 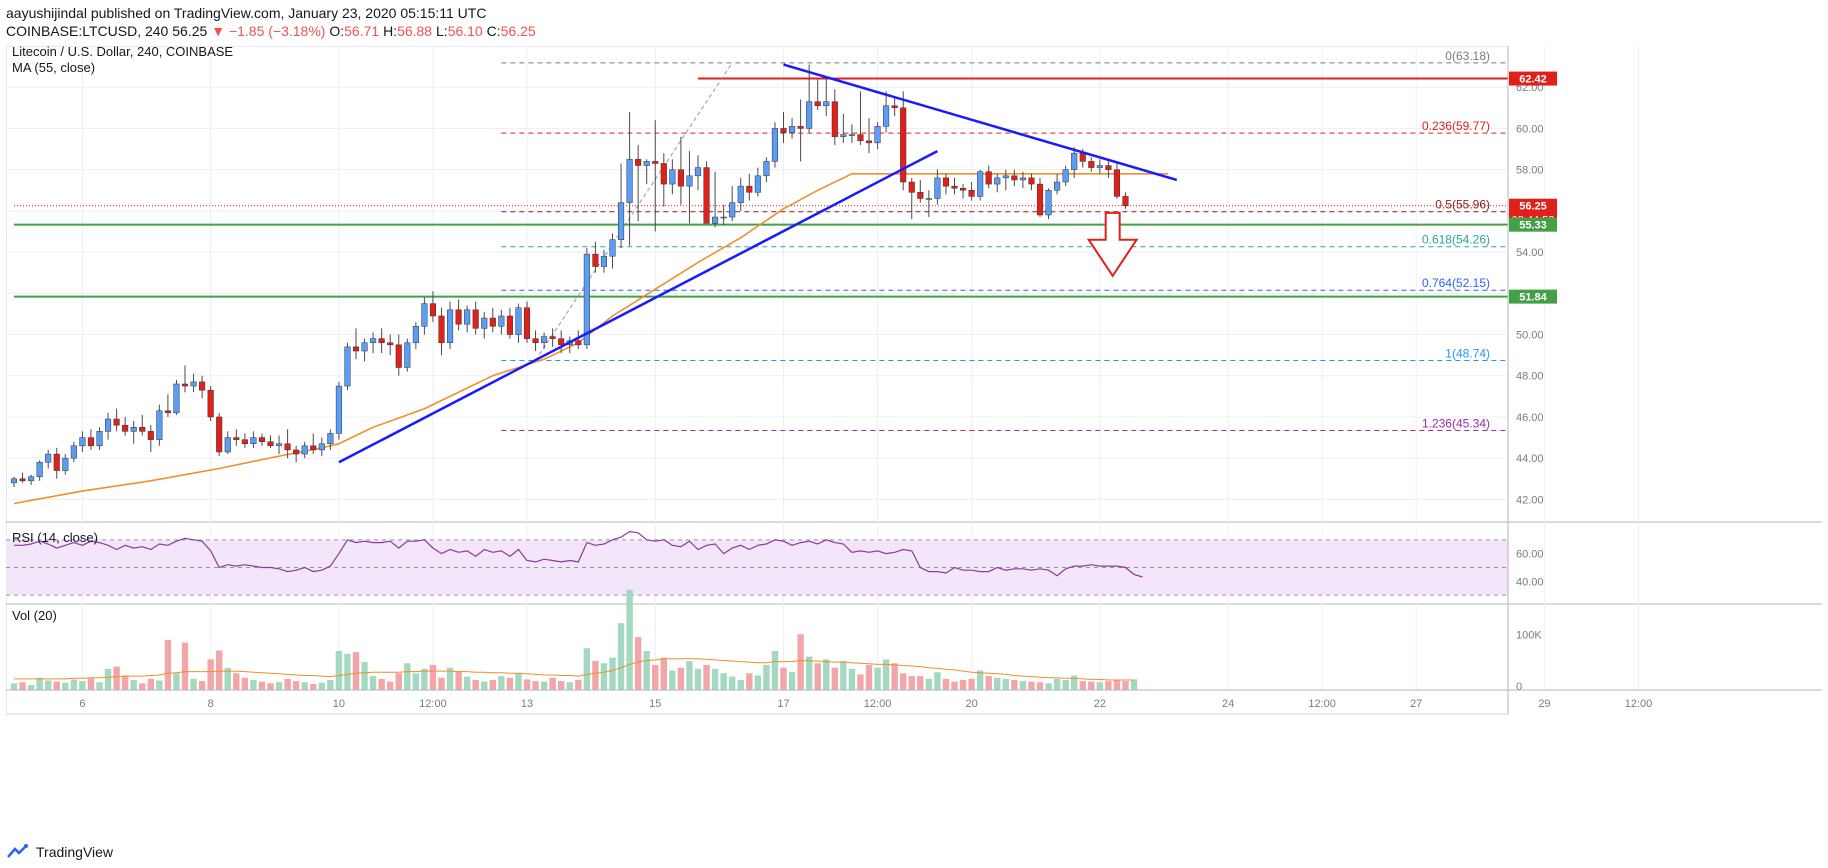 What do you see at coordinates (1467, 56) in the screenshot?
I see `fib-label: 0(63.18)` at bounding box center [1467, 56].